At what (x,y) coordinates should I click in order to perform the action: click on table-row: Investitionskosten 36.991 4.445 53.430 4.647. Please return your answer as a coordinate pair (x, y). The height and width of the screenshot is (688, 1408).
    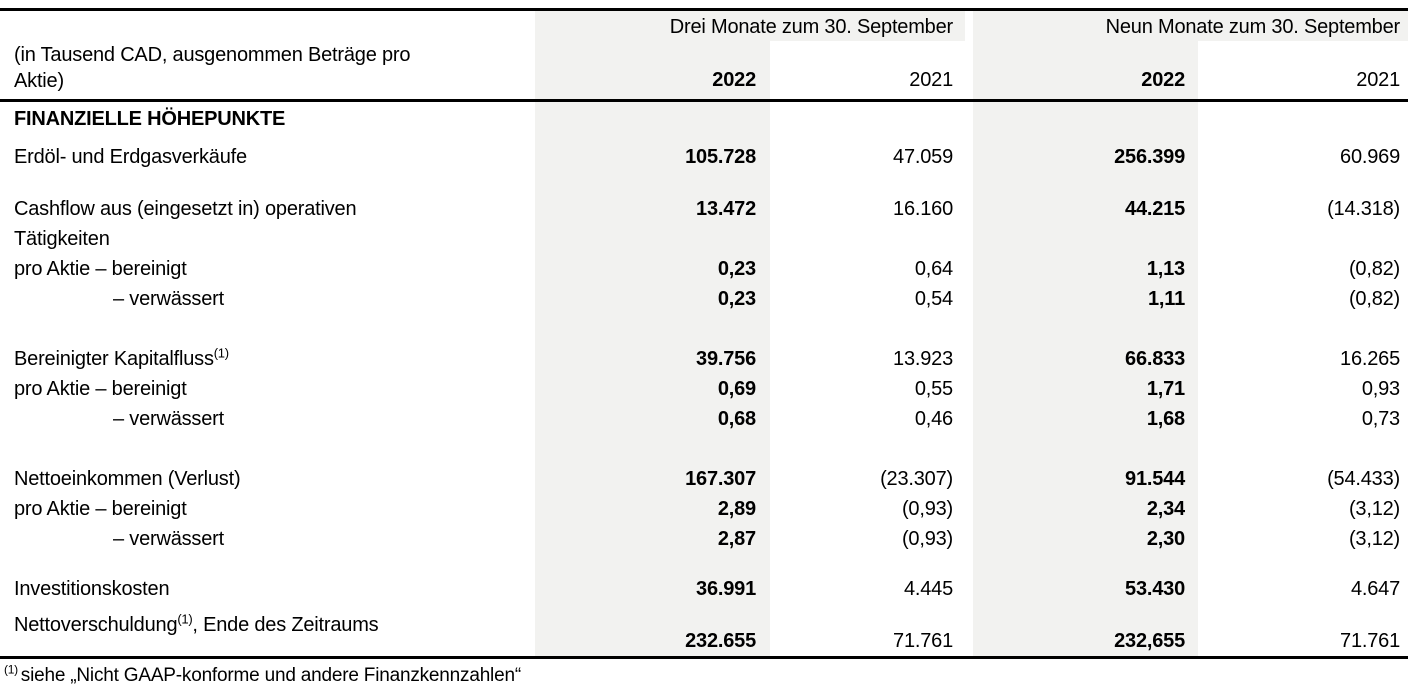
    Looking at the image, I should click on (704, 589).